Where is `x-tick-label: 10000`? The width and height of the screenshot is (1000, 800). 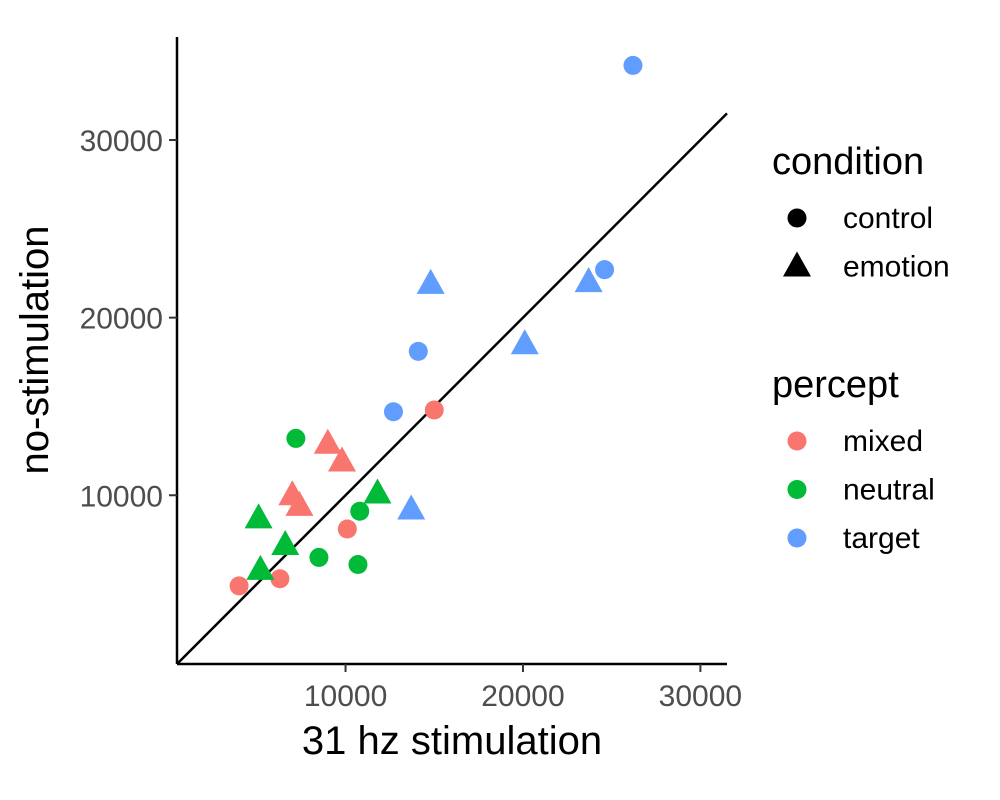 x-tick-label: 10000 is located at coordinates (345, 696).